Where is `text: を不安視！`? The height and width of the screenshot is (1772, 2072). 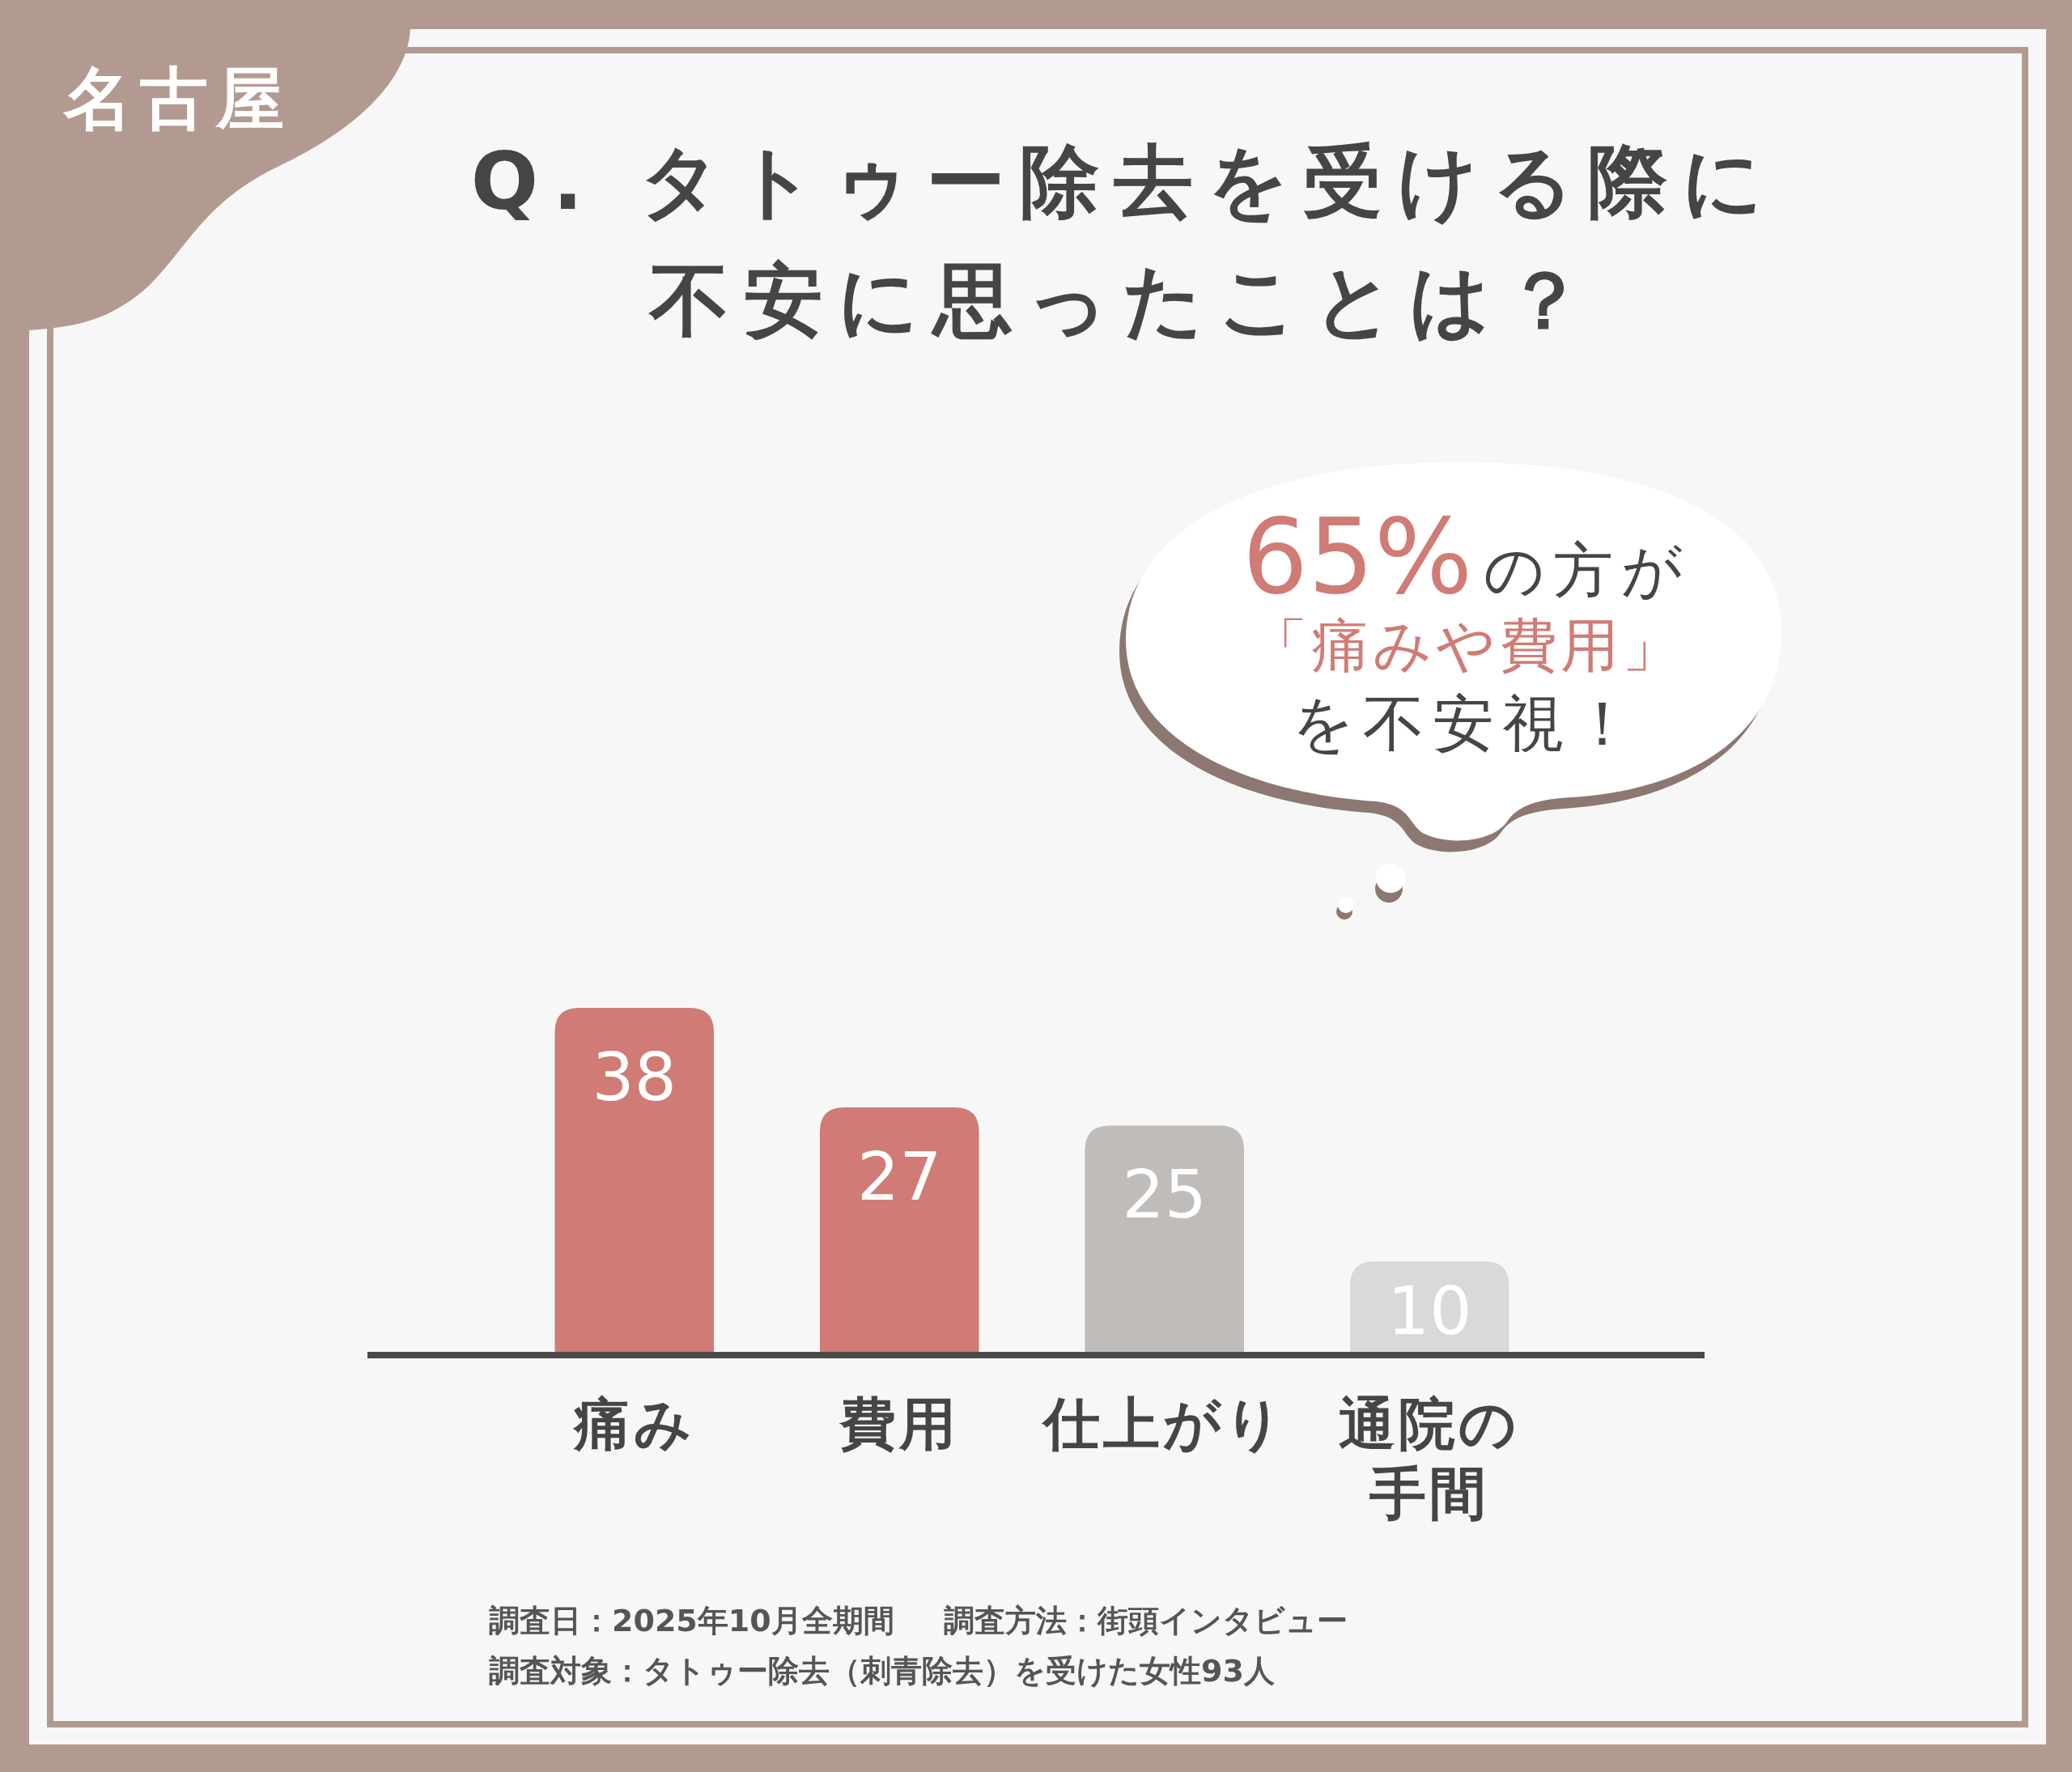
text: を不安視！ is located at coordinates (1466, 723).